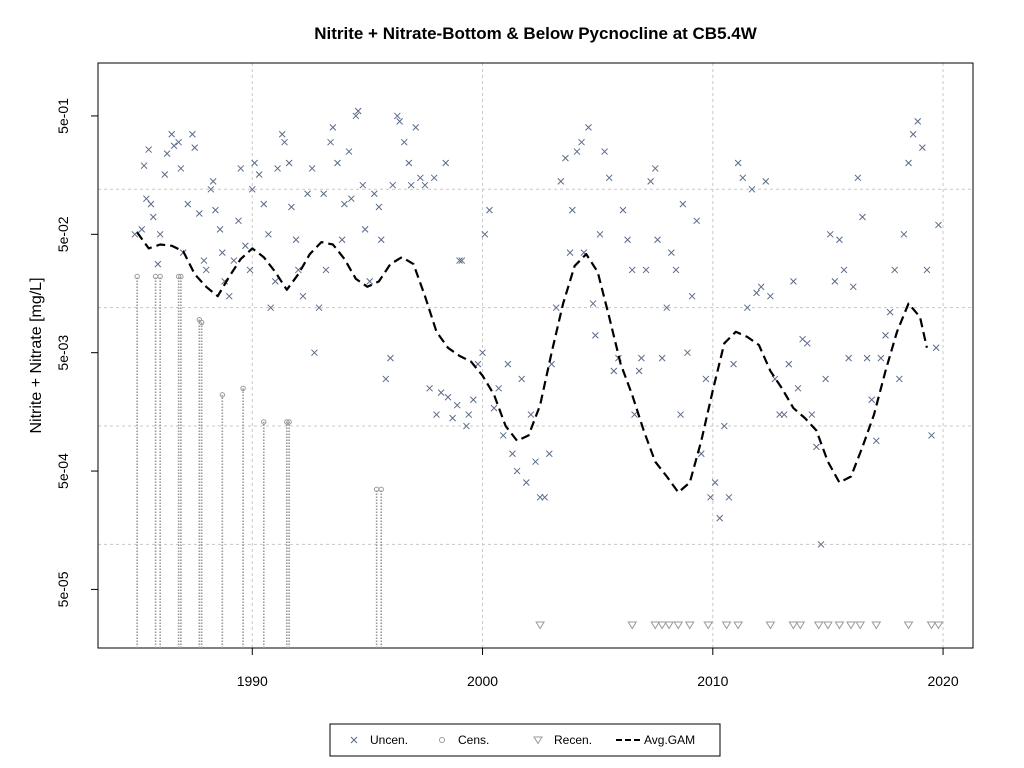  I want to click on y-tick-label: 5e-02, so click(63, 234).